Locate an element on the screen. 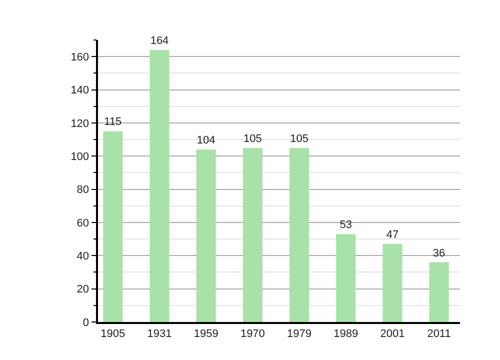 The width and height of the screenshot is (500, 360). data-label: 115 is located at coordinates (113, 122).